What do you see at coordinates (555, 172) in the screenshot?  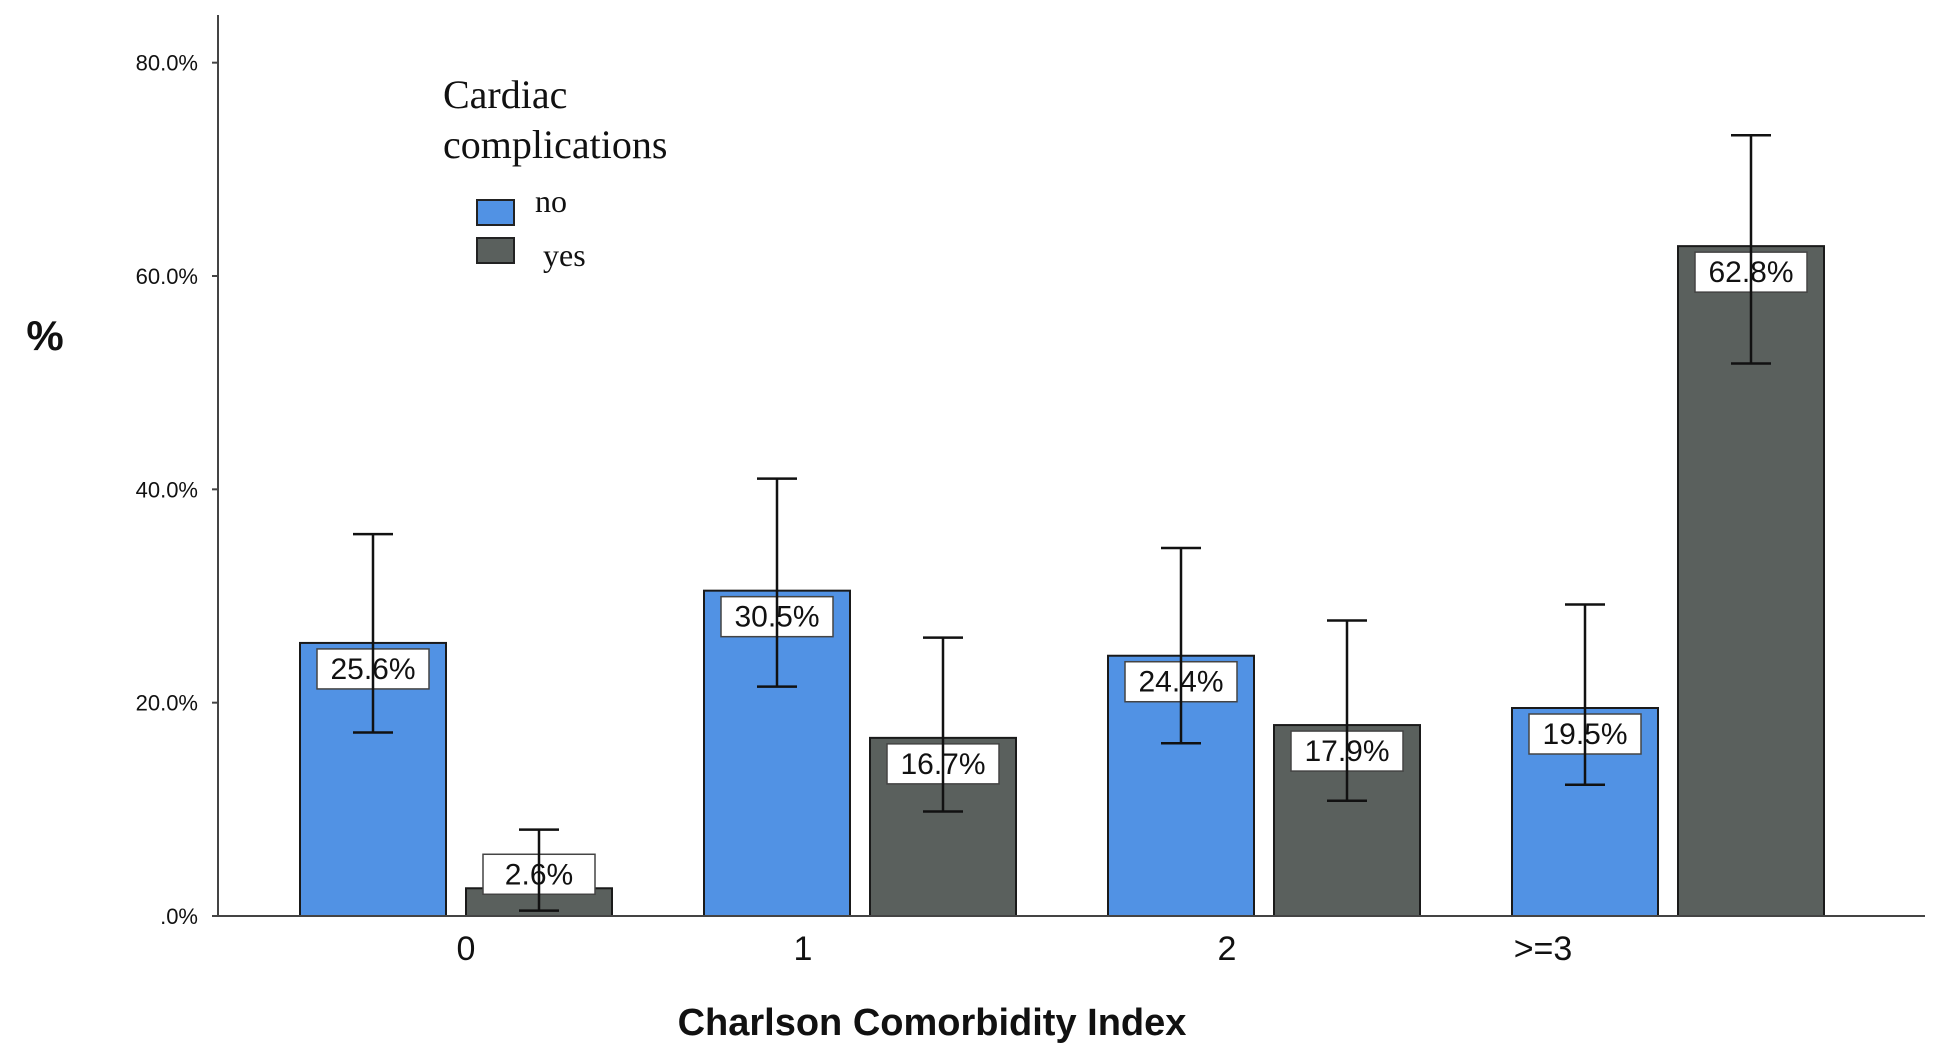 I see `legend: Cardiac complications no yes` at bounding box center [555, 172].